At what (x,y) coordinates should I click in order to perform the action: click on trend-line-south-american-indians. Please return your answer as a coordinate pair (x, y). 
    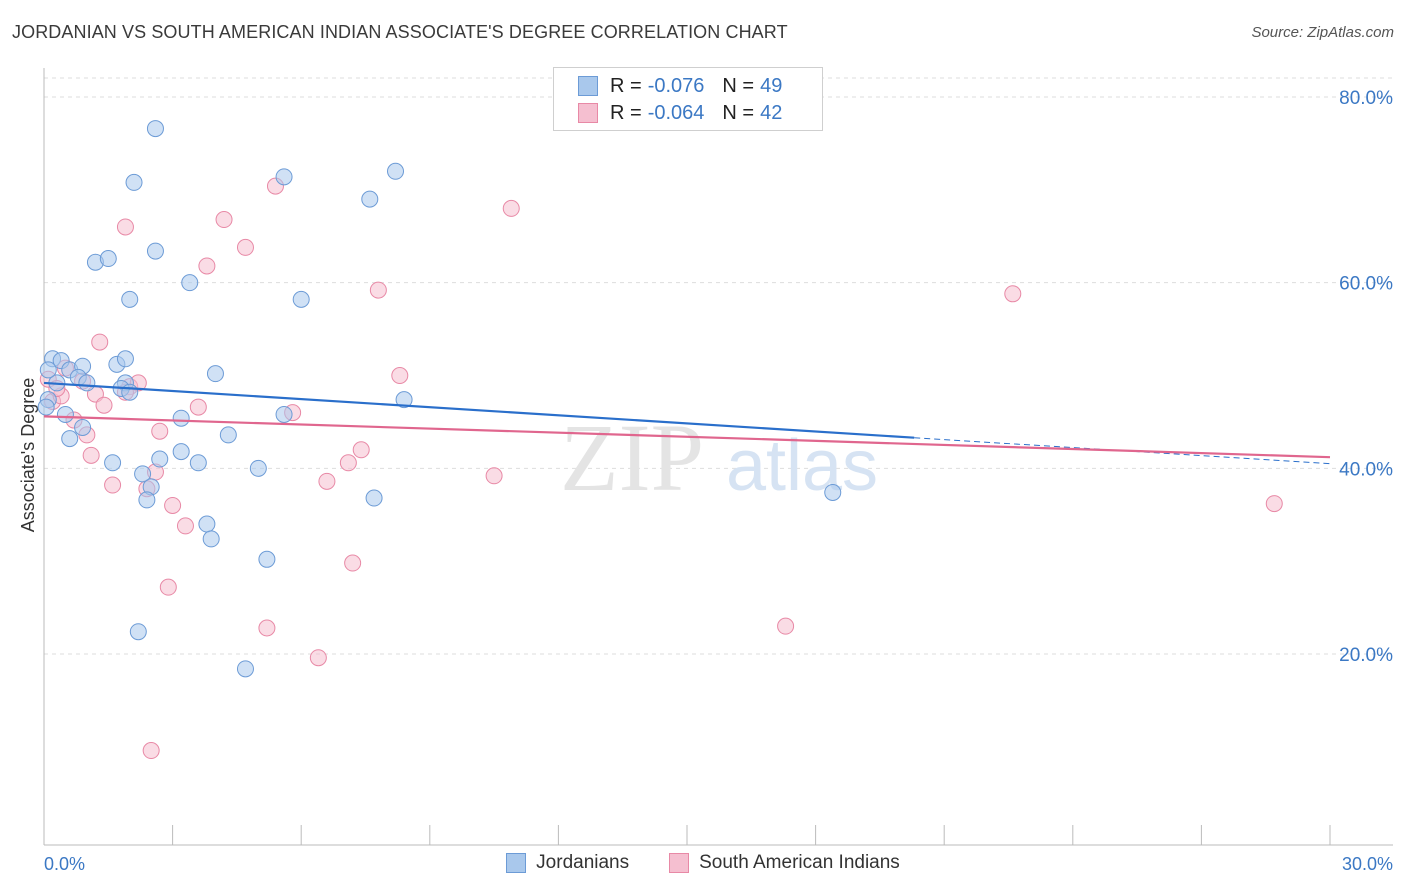
    Looking at the image, I should click on (687, 437).